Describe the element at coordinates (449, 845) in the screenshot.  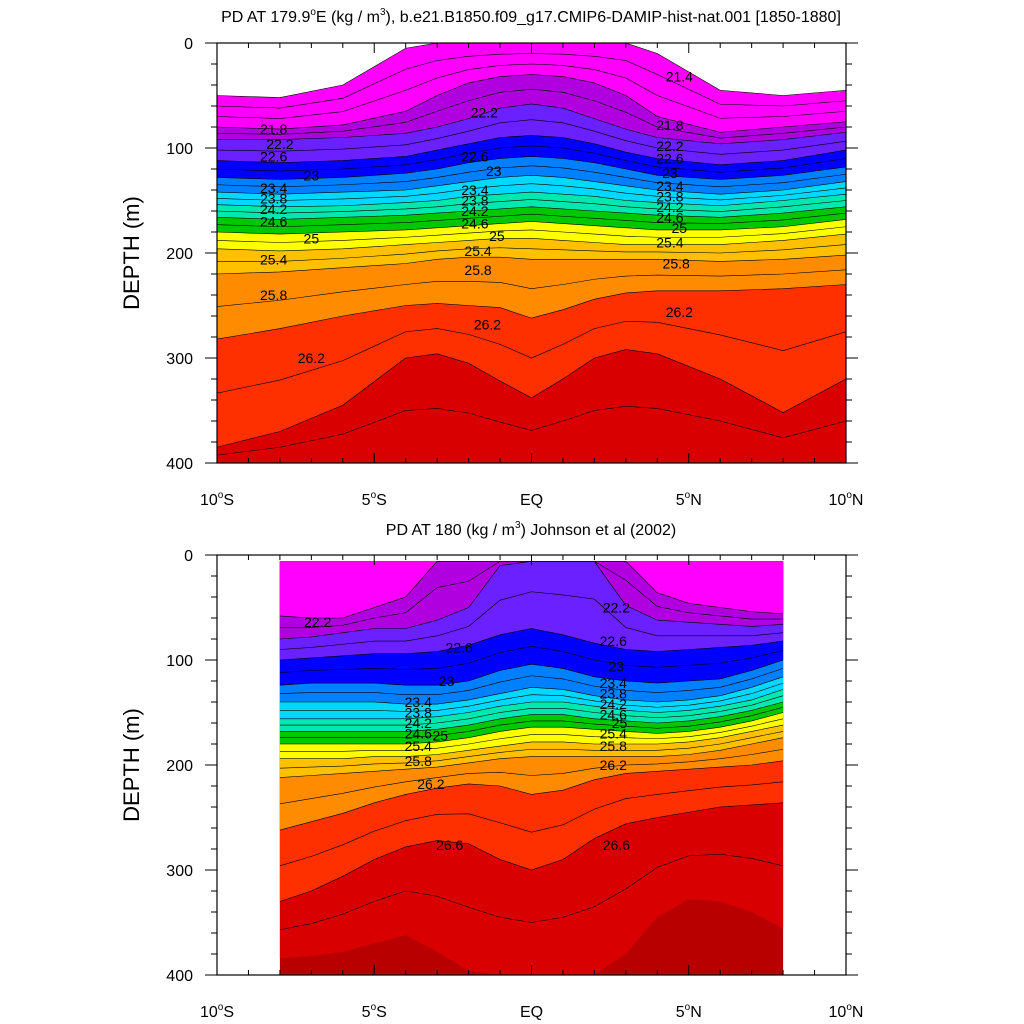
I see `contour-label: 26.6` at that location.